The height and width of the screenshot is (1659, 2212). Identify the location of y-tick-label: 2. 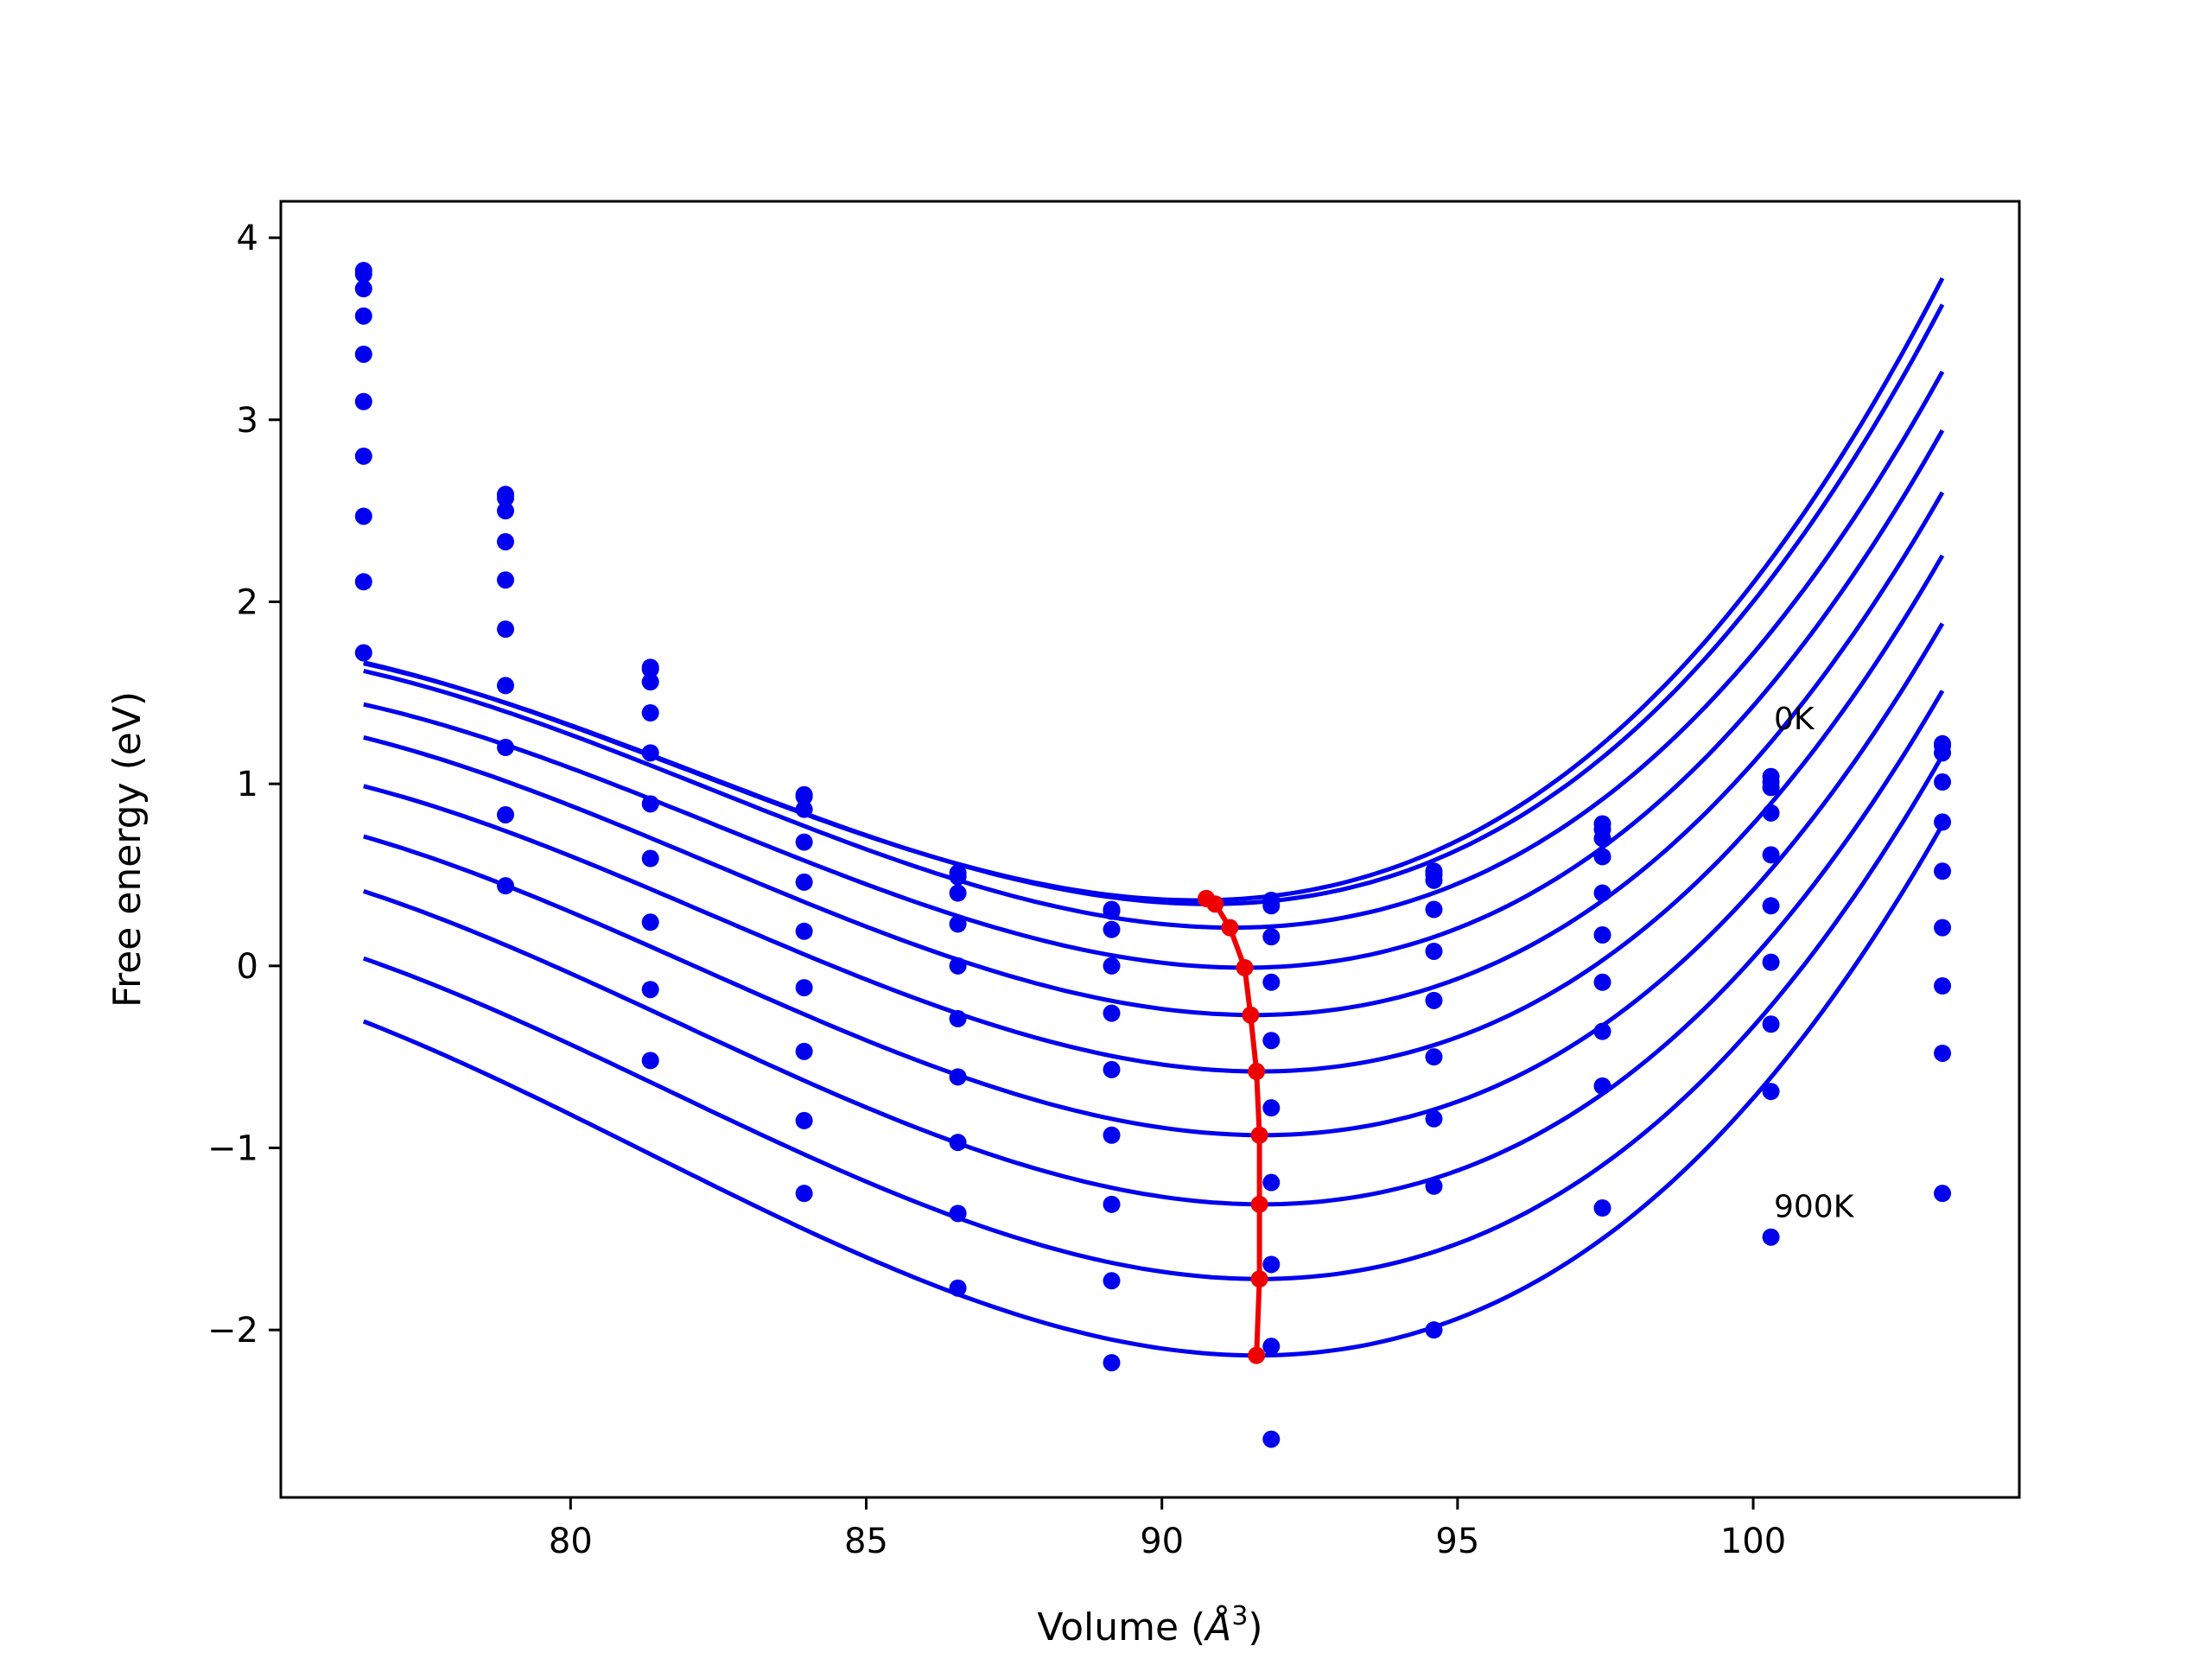
(247, 602).